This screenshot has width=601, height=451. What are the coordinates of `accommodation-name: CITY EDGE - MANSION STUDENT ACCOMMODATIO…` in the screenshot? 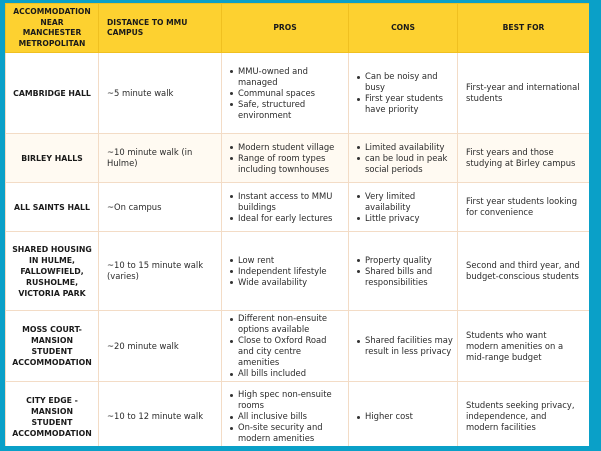 It's located at (52, 413).